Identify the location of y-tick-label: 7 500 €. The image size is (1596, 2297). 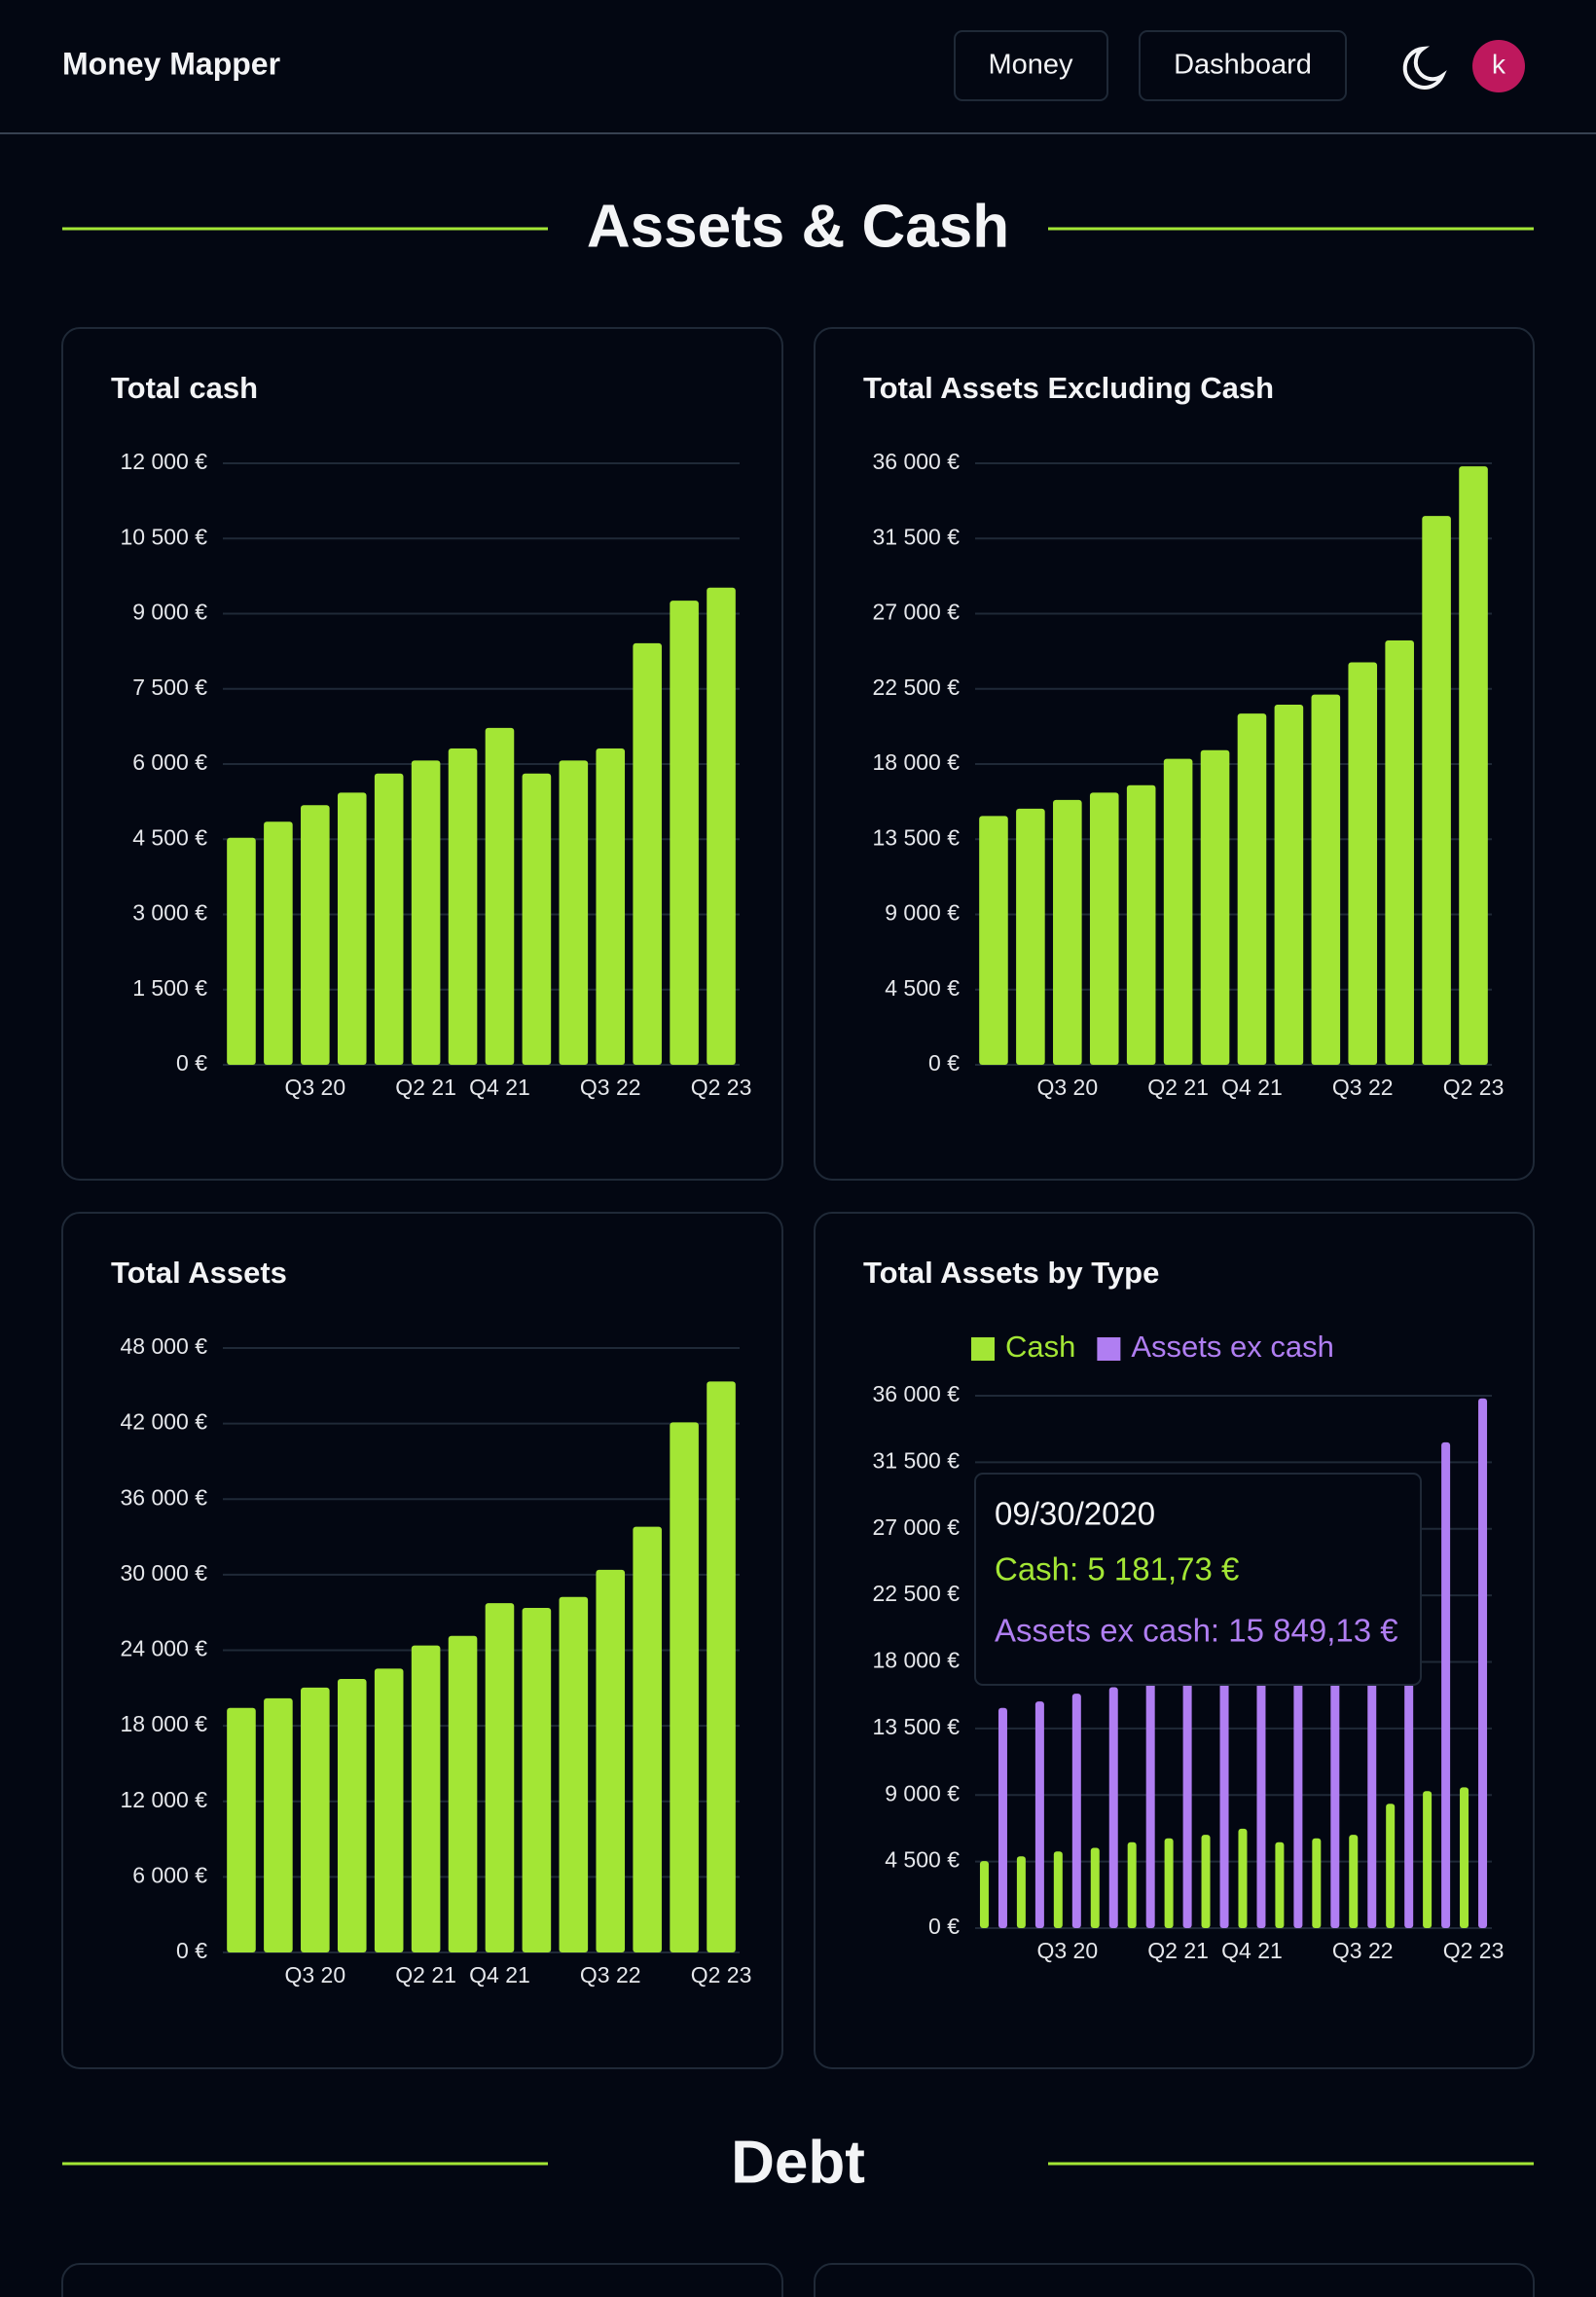
(169, 687).